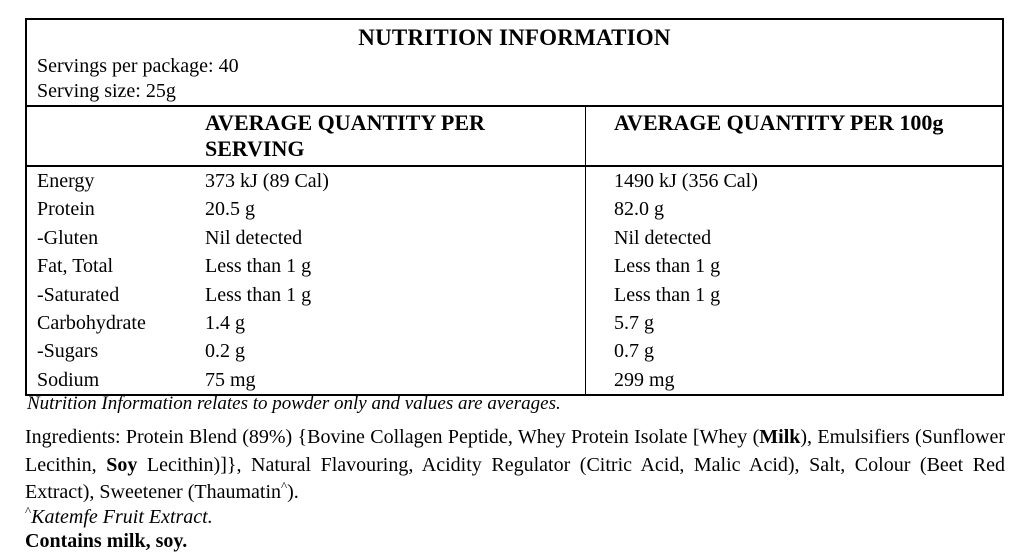 The width and height of the screenshot is (1026, 556). Describe the element at coordinates (779, 122) in the screenshot. I see `header-per-100g: AVERAGE QUANTITY PER 100g` at that location.